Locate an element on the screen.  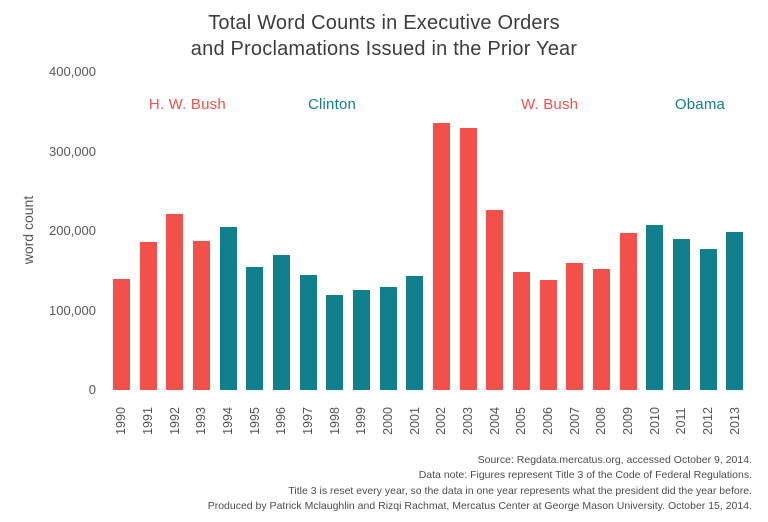
y-tick-label: 0 is located at coordinates (92, 389).